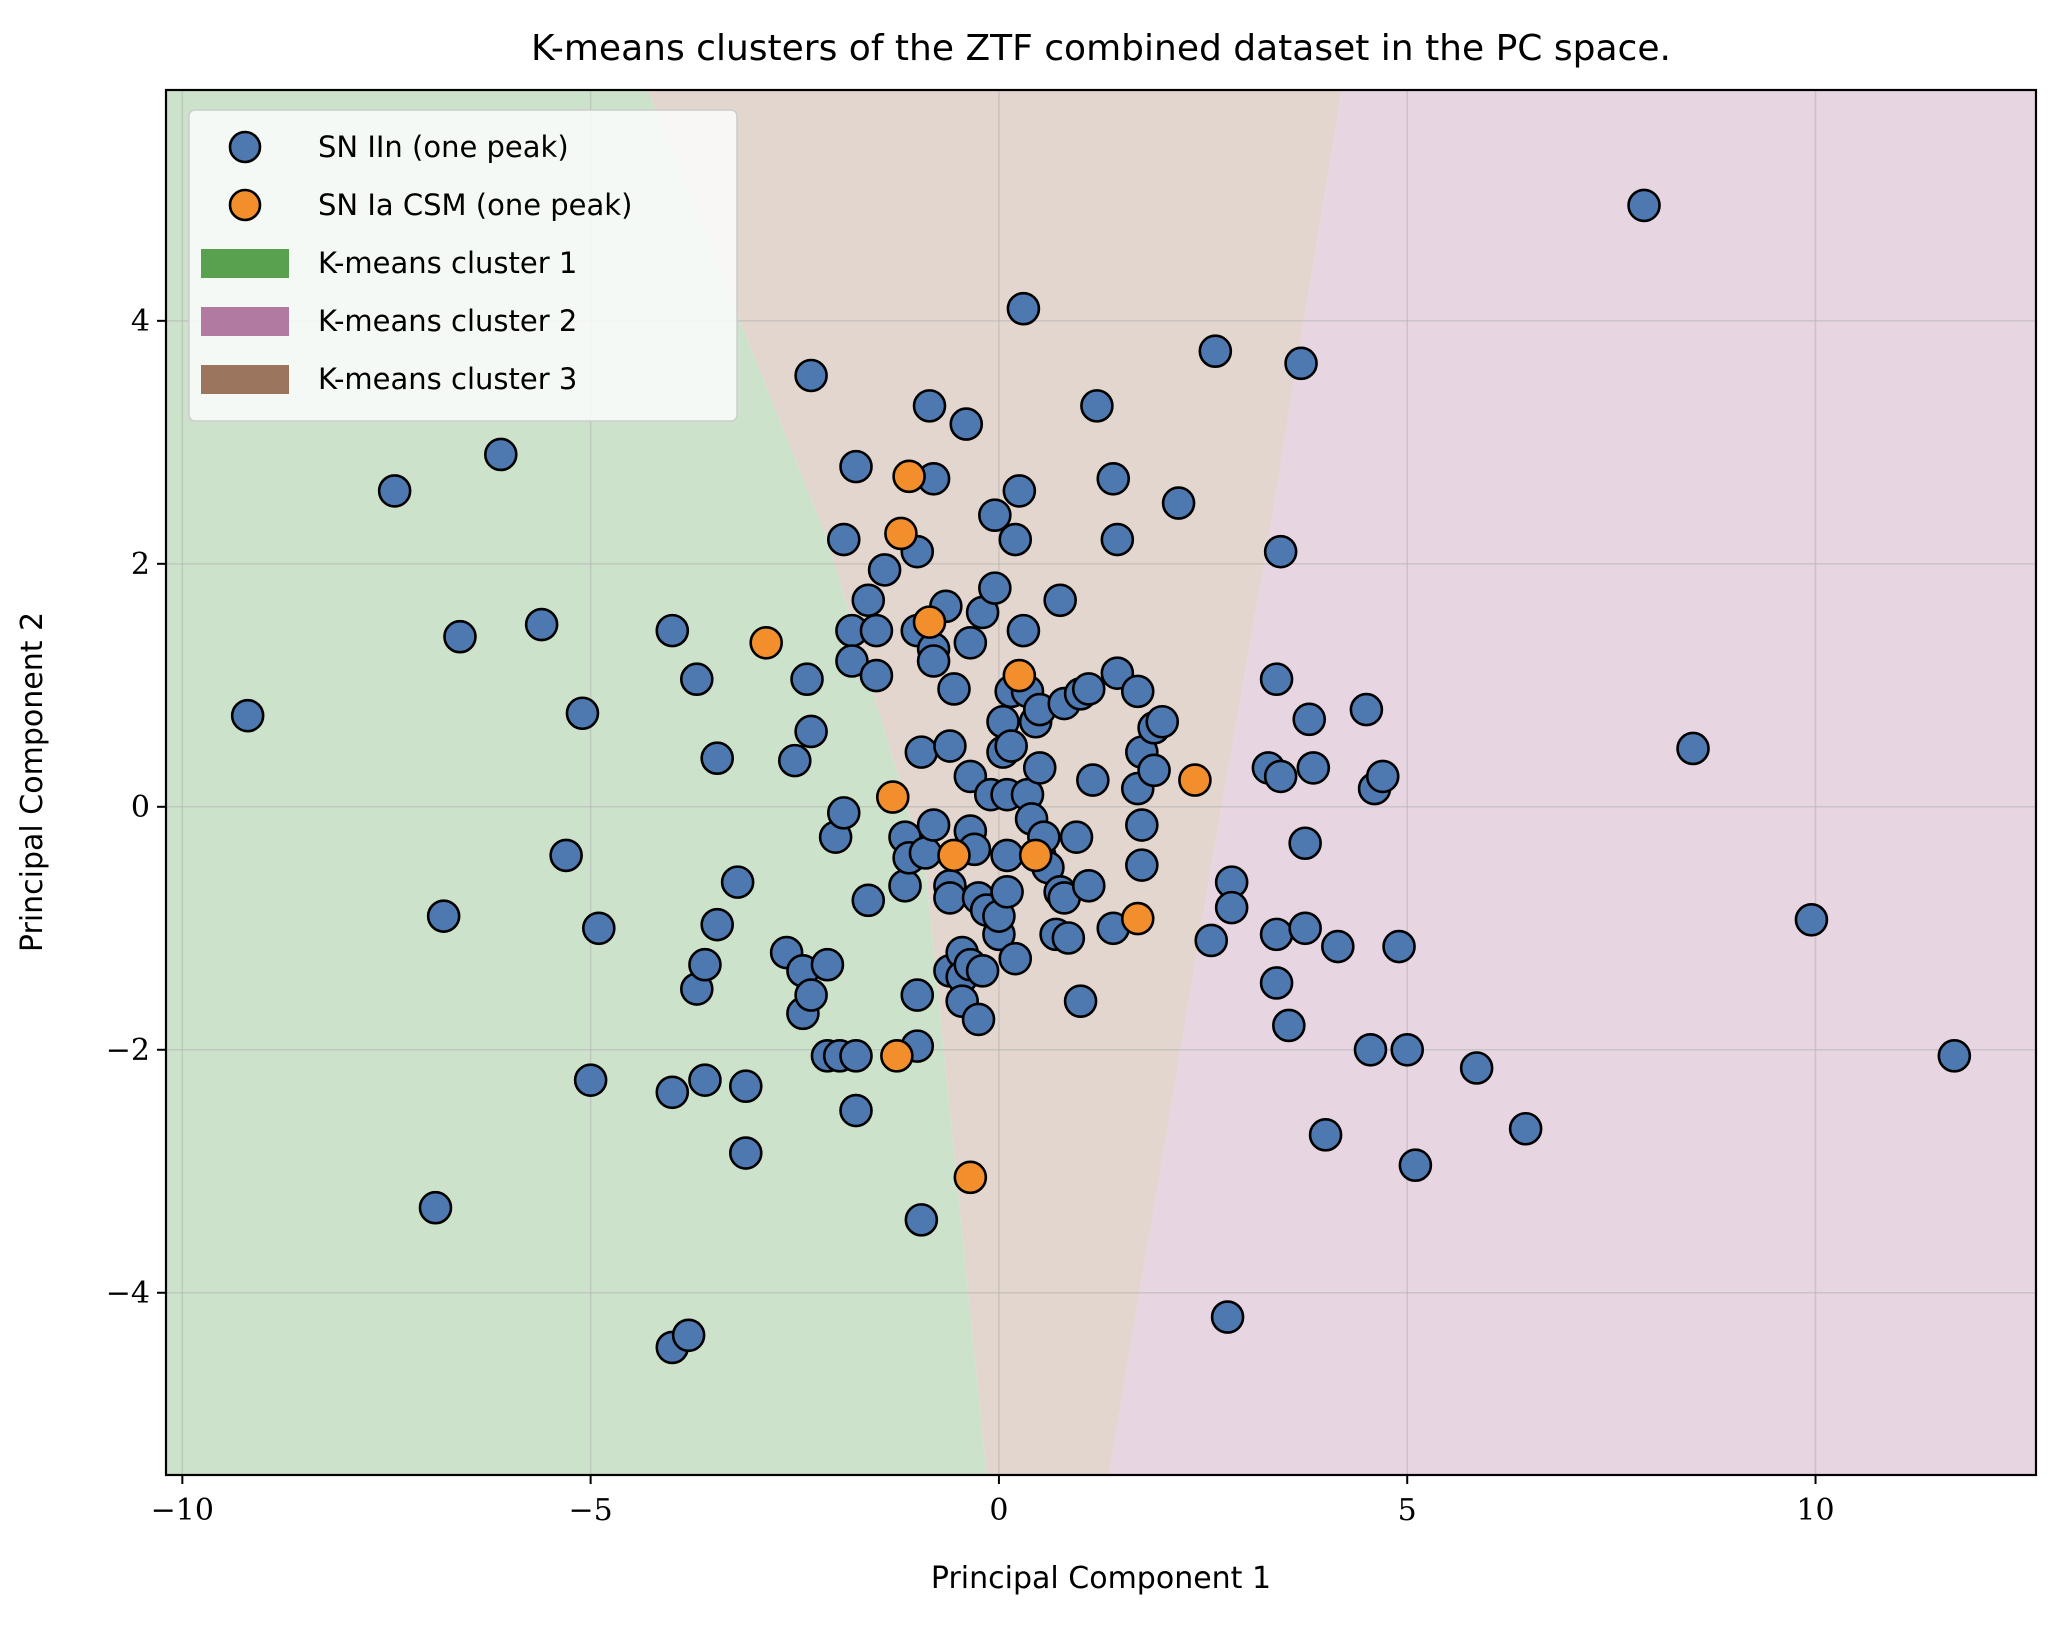  What do you see at coordinates (140, 321) in the screenshot?
I see `y-tick-label: 4` at bounding box center [140, 321].